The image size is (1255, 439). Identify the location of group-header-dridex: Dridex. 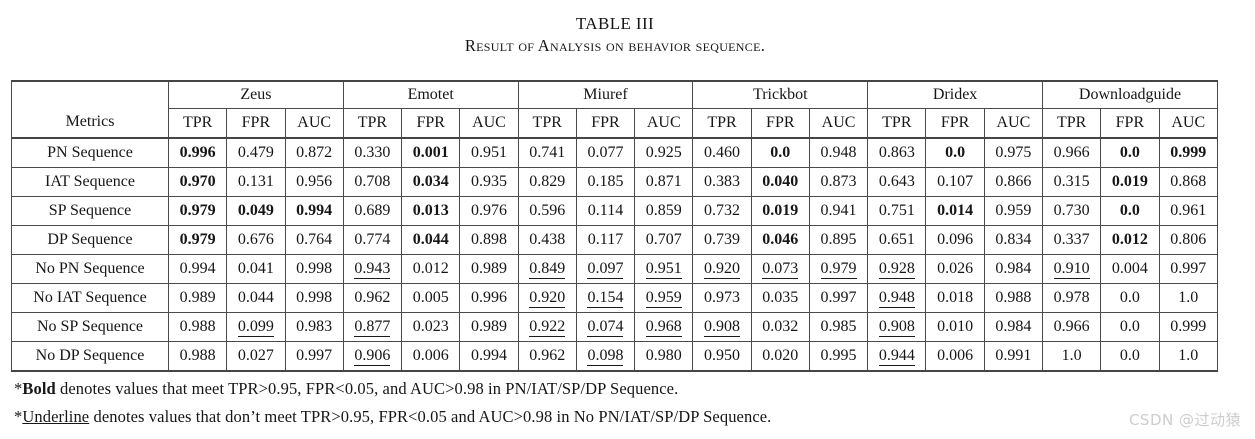
(955, 94).